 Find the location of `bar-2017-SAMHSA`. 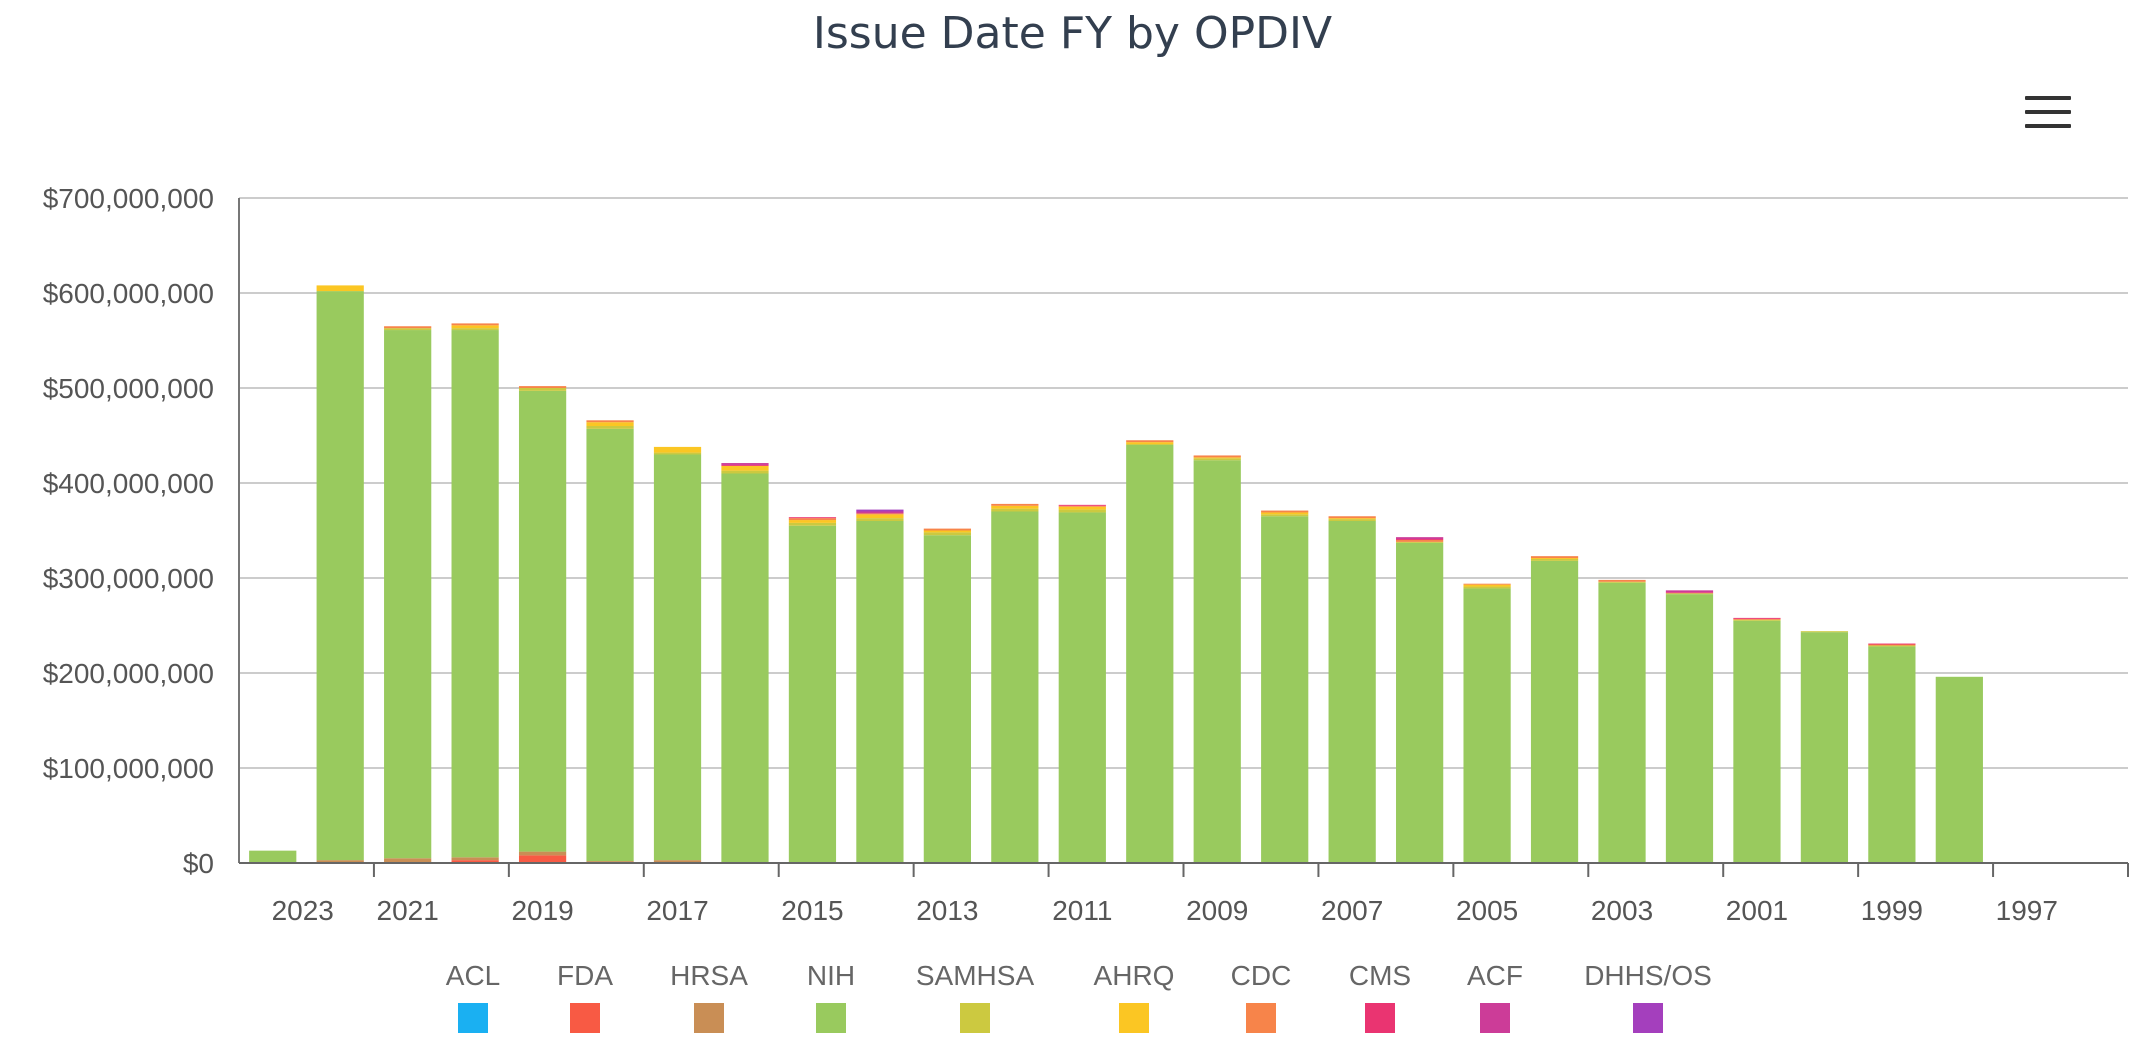

bar-2017-SAMHSA is located at coordinates (677, 453).